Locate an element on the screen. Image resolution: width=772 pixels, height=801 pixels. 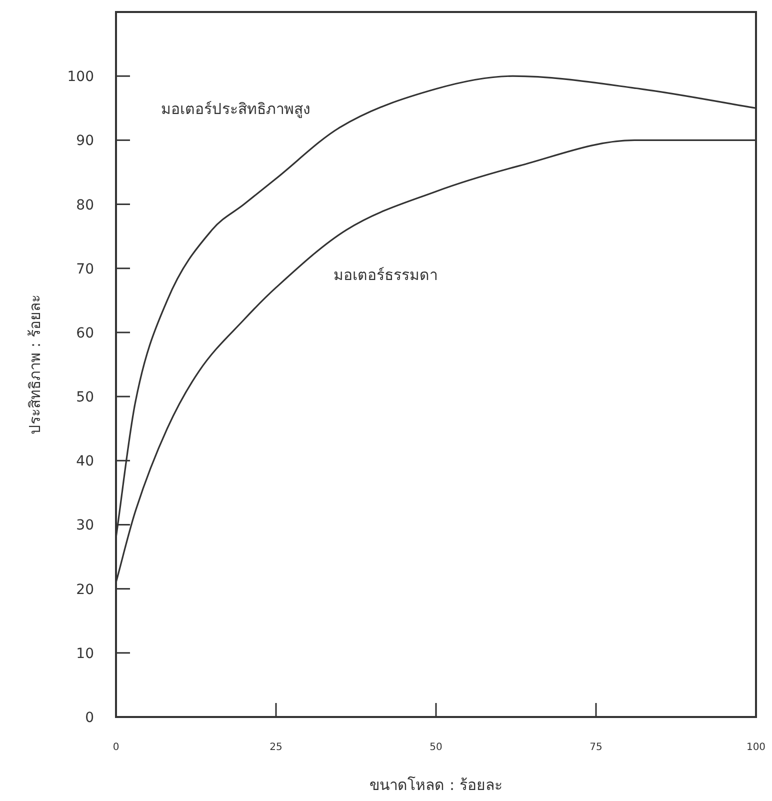
y-tick-label: 30 is located at coordinates (85, 526).